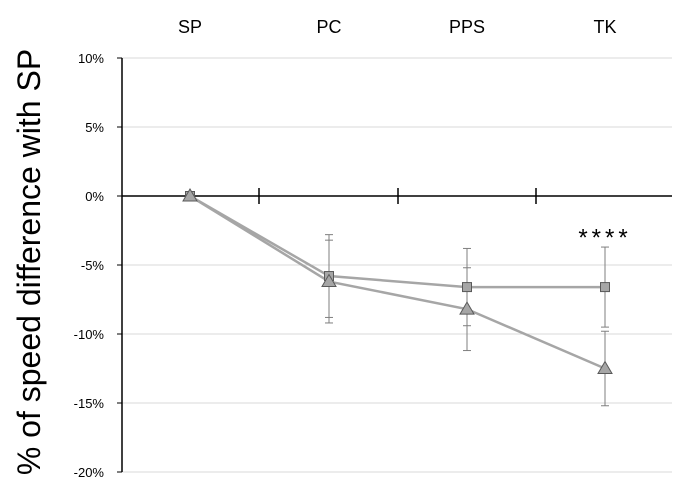 The image size is (674, 485). I want to click on series-line, so click(397, 241).